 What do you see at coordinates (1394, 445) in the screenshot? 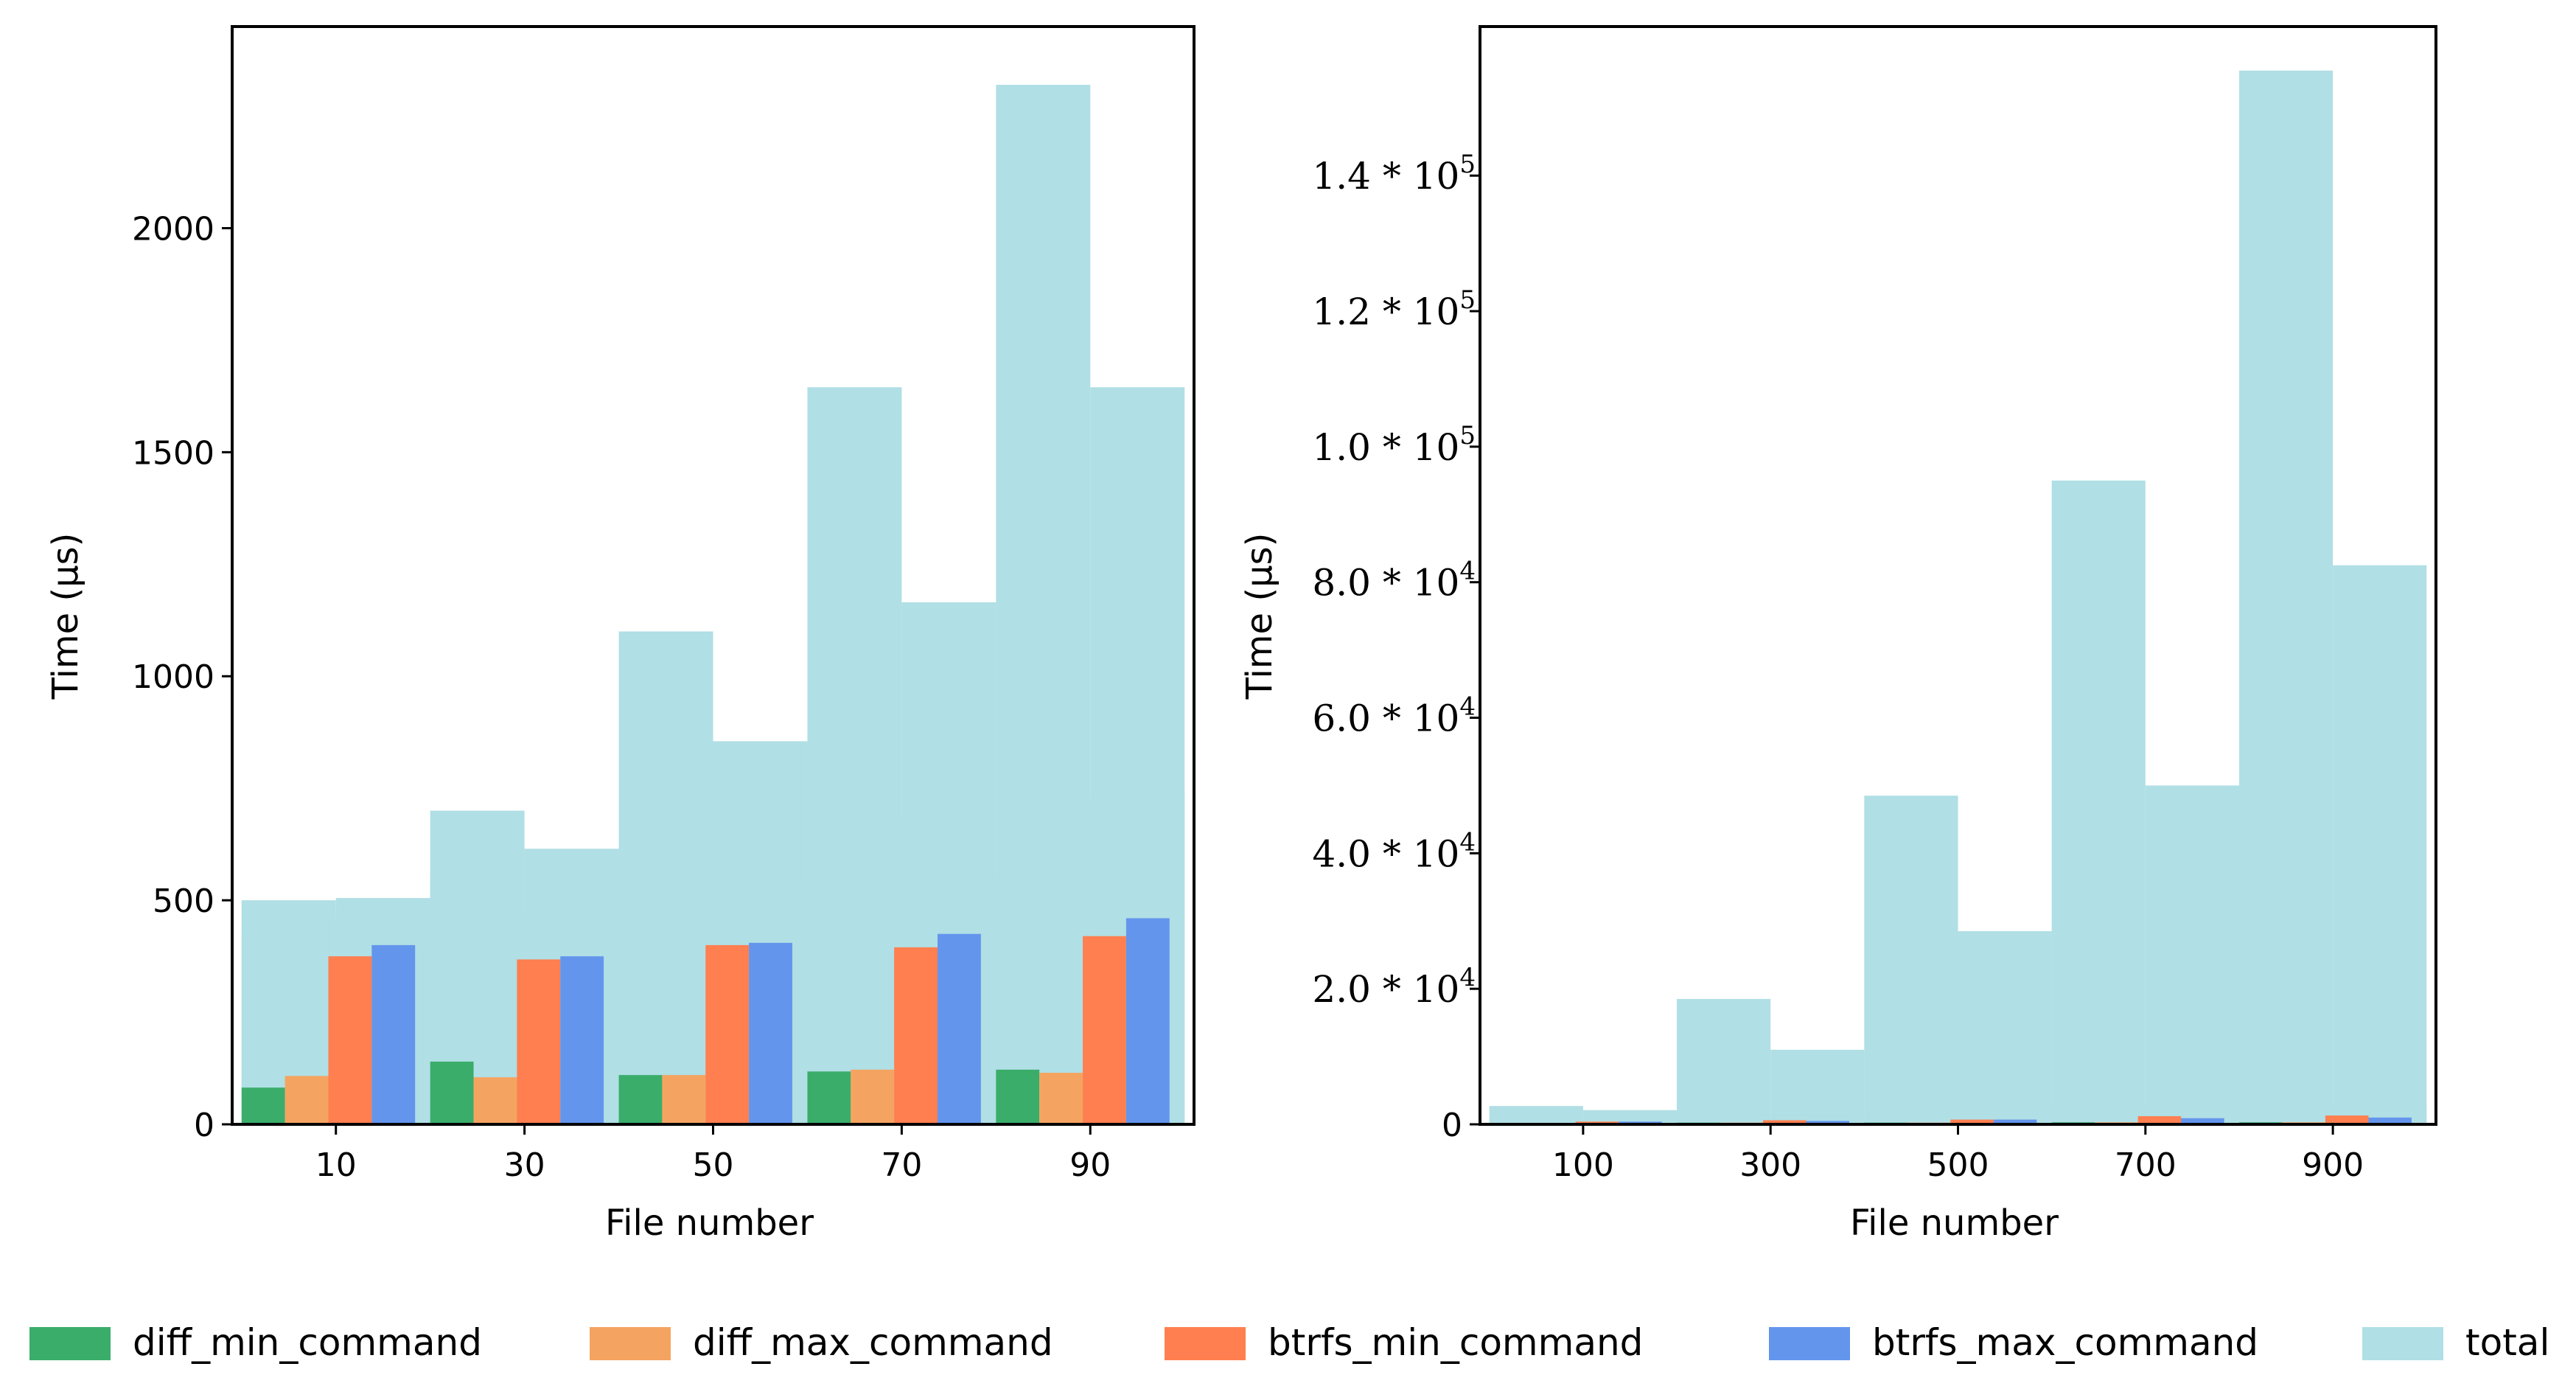
I see `y-tick-label: 1.0 * 105` at bounding box center [1394, 445].